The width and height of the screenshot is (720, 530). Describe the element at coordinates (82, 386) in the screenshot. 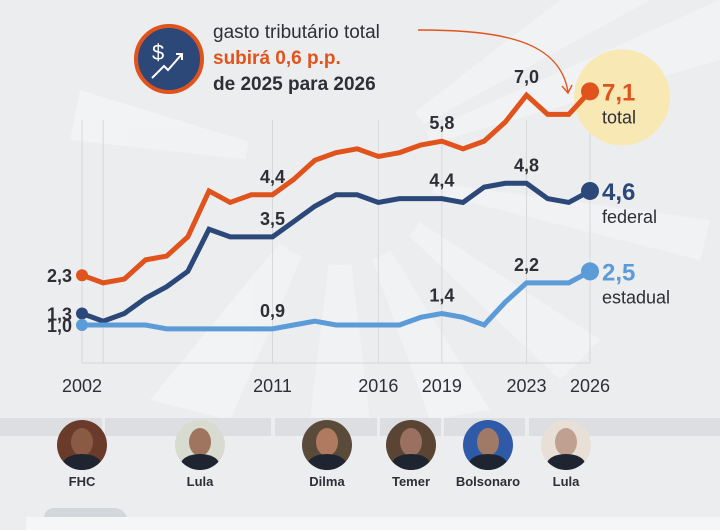

I see `x-tick-label: 2002` at that location.